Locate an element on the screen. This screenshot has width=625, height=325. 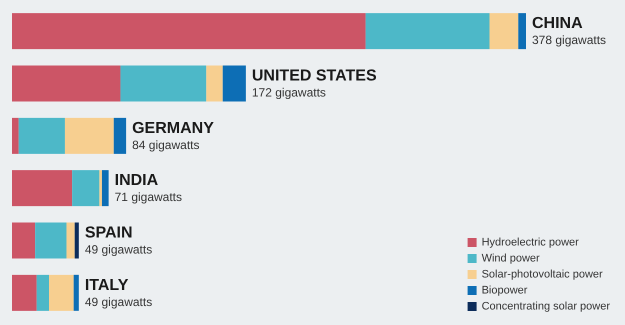
legend-label: Biopower is located at coordinates (505, 290).